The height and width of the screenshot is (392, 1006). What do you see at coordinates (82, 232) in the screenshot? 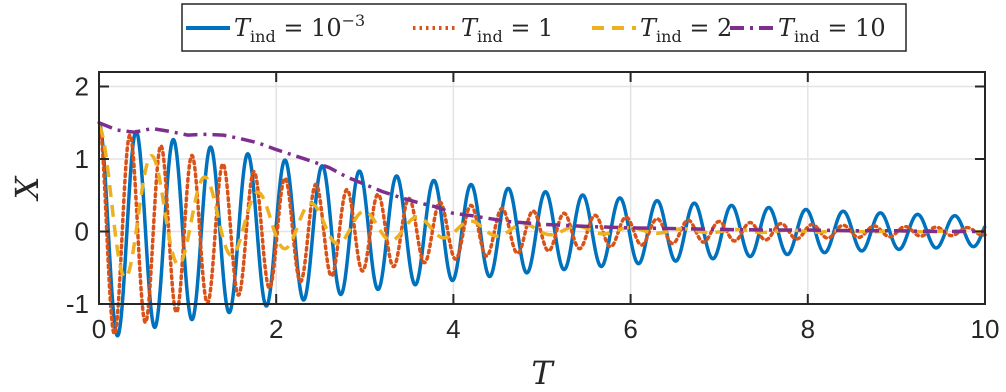
I see `y-tick-label: 0` at bounding box center [82, 232].